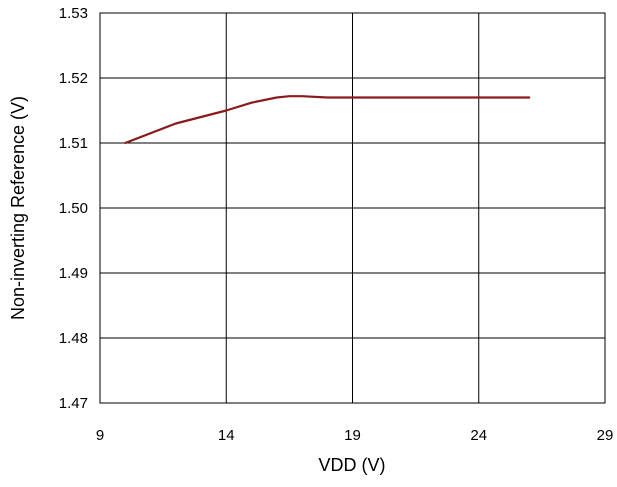 Image resolution: width=617 pixels, height=487 pixels. I want to click on y-tick-label: 1.49, so click(73, 273).